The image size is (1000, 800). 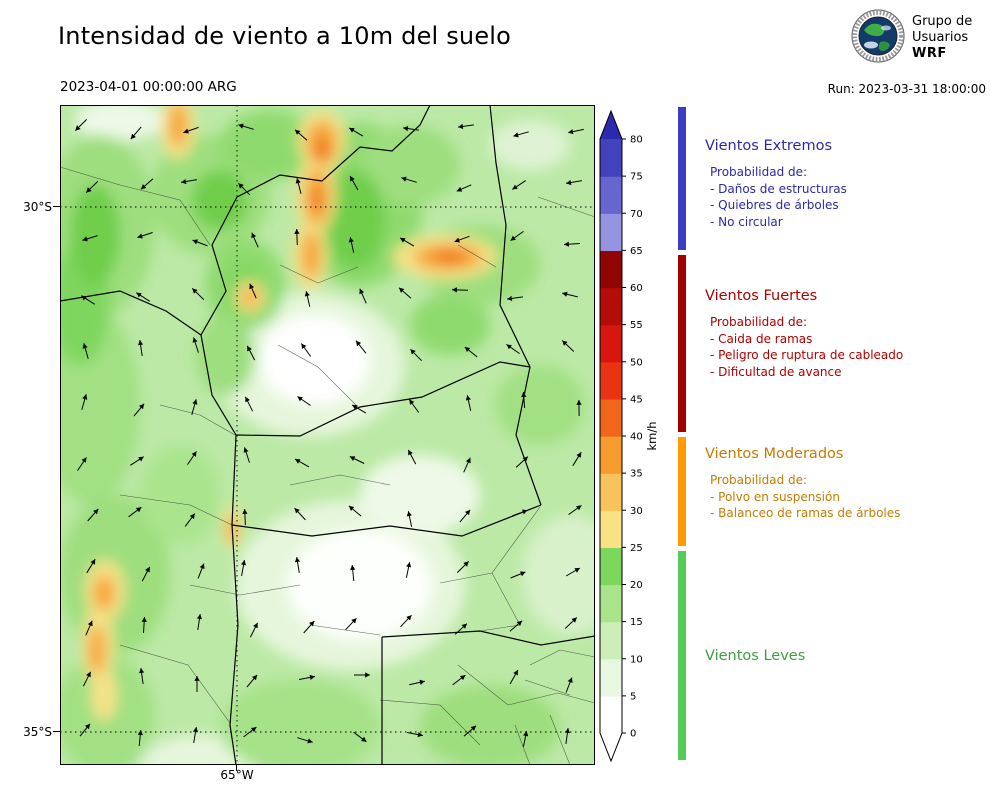 What do you see at coordinates (769, 146) in the screenshot?
I see `legend-heading-extremos: Vientos Extremos` at bounding box center [769, 146].